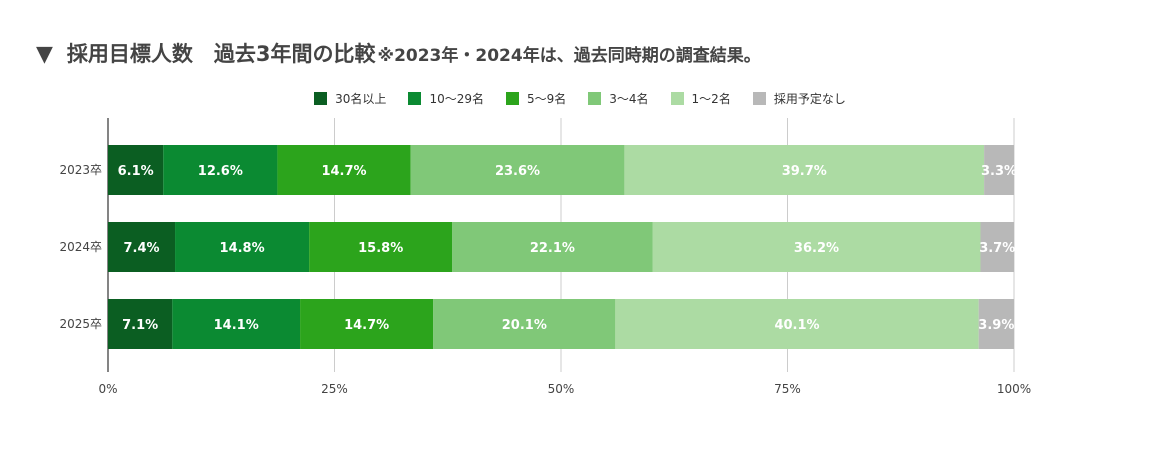  Describe the element at coordinates (809, 99) in the screenshot. I see `legend-label-5: 採用予定なし` at that location.